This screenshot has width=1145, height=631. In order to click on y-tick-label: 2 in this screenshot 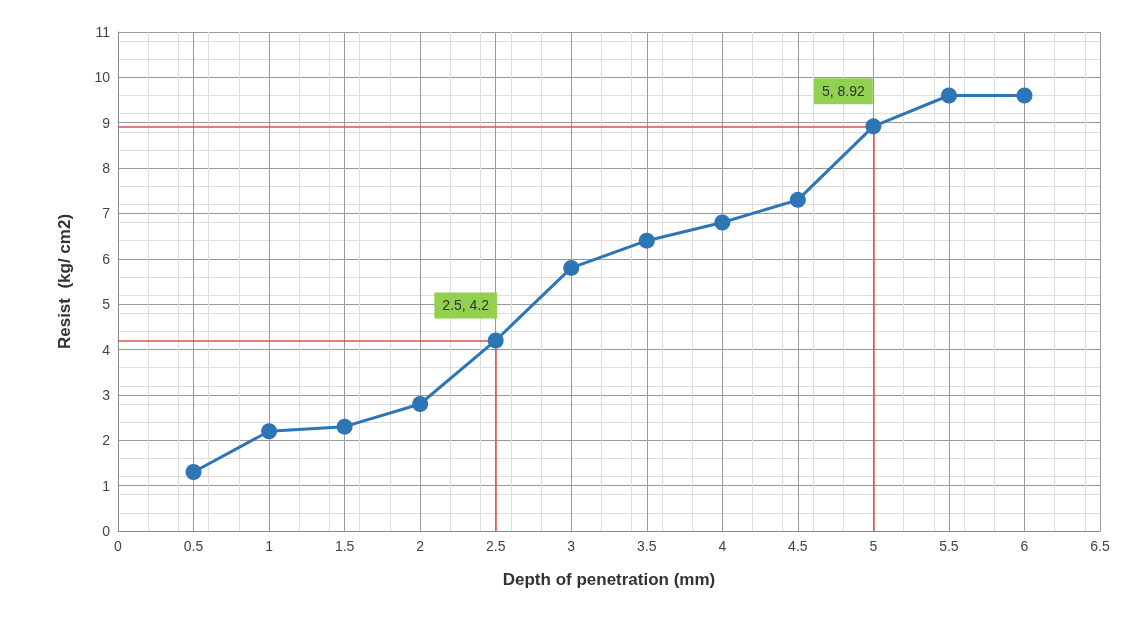, I will do `click(106, 440)`.